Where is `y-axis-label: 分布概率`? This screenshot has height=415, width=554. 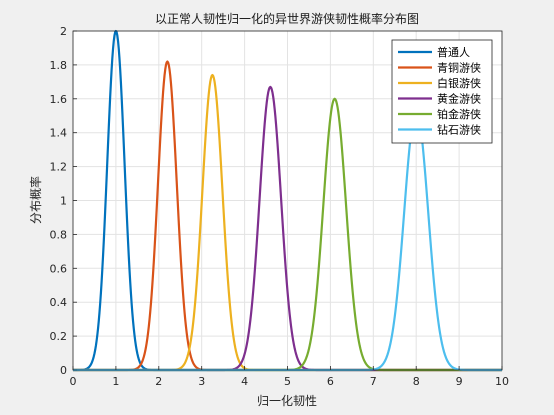 y-axis-label: 分布概率 is located at coordinates (35, 200).